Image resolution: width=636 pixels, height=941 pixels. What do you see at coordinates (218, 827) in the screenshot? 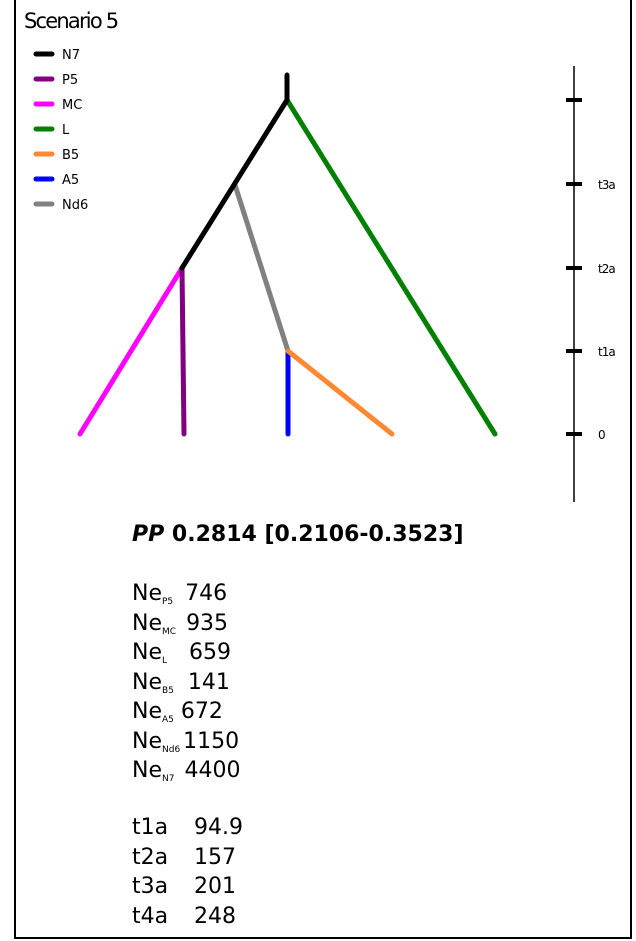
I see `time-value: 94.9` at bounding box center [218, 827].